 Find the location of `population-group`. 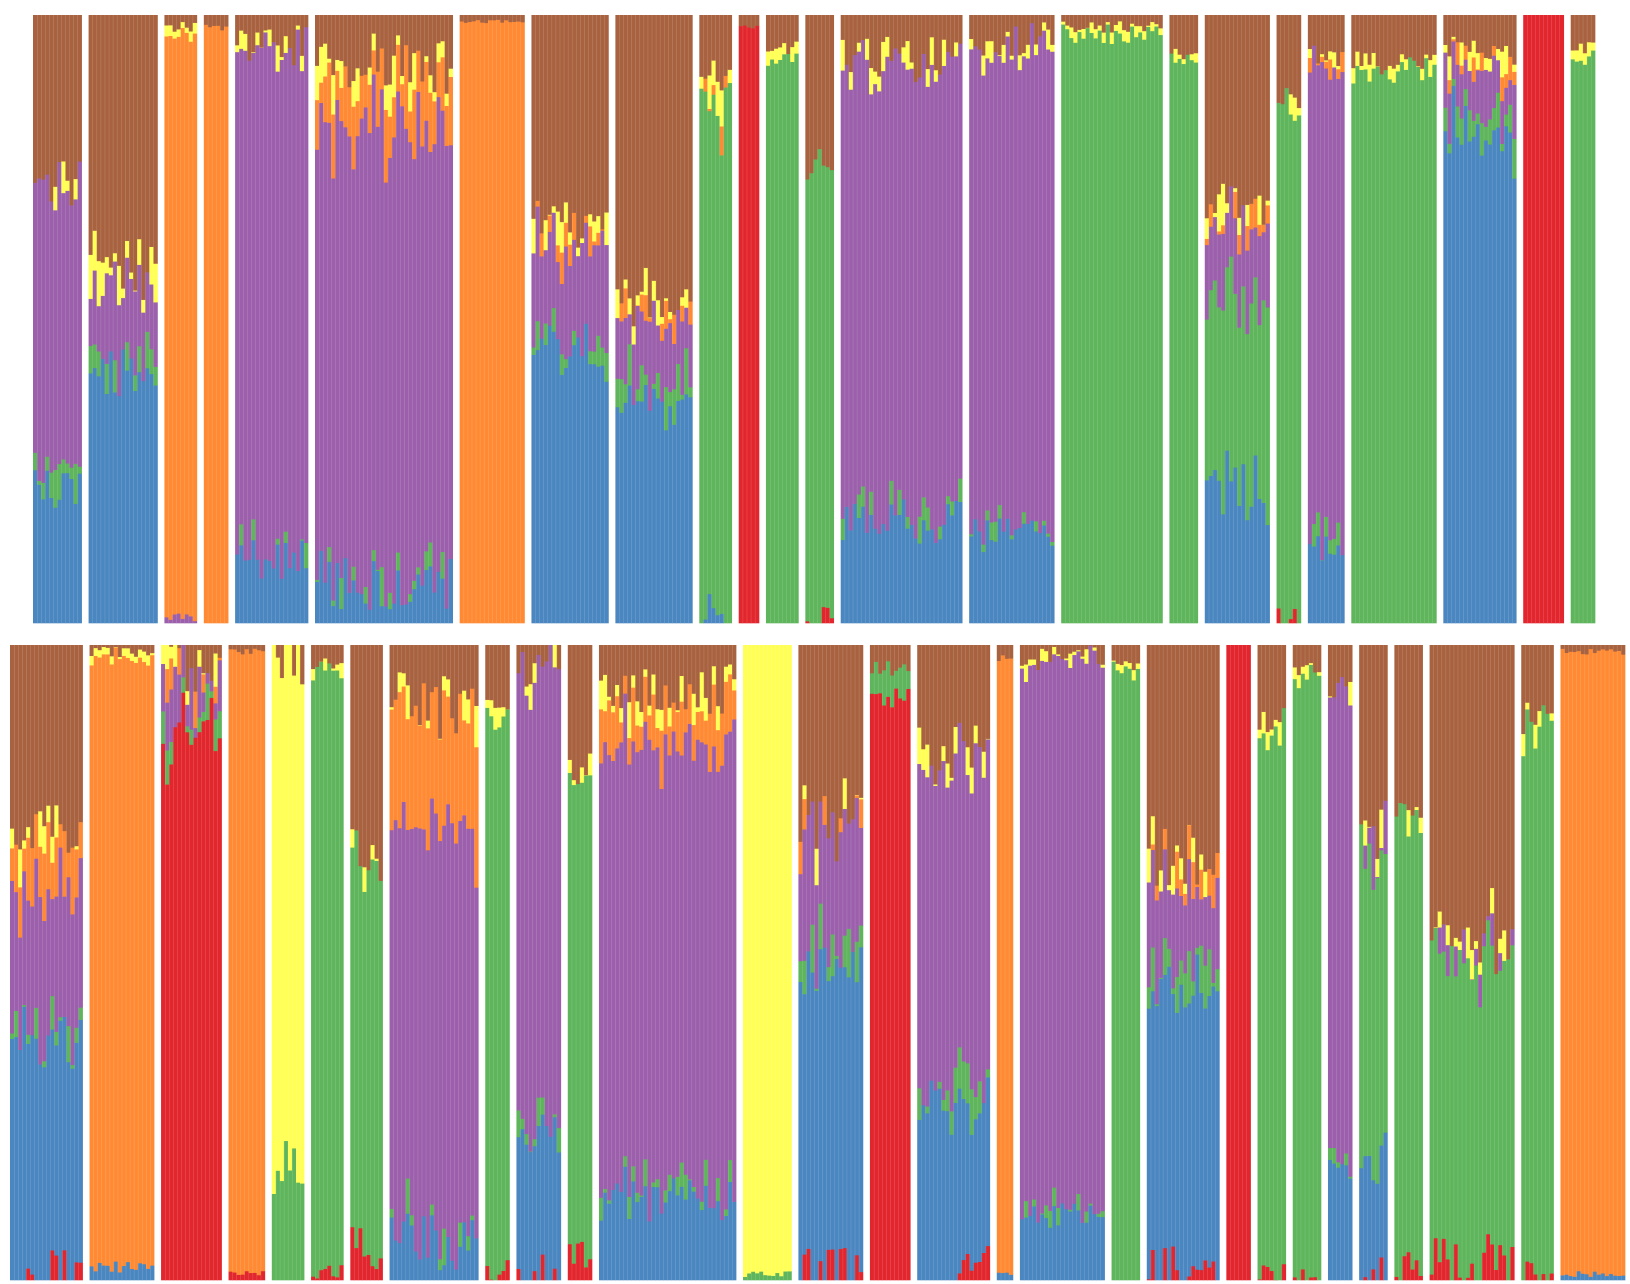

population-group is located at coordinates (1237, 319).